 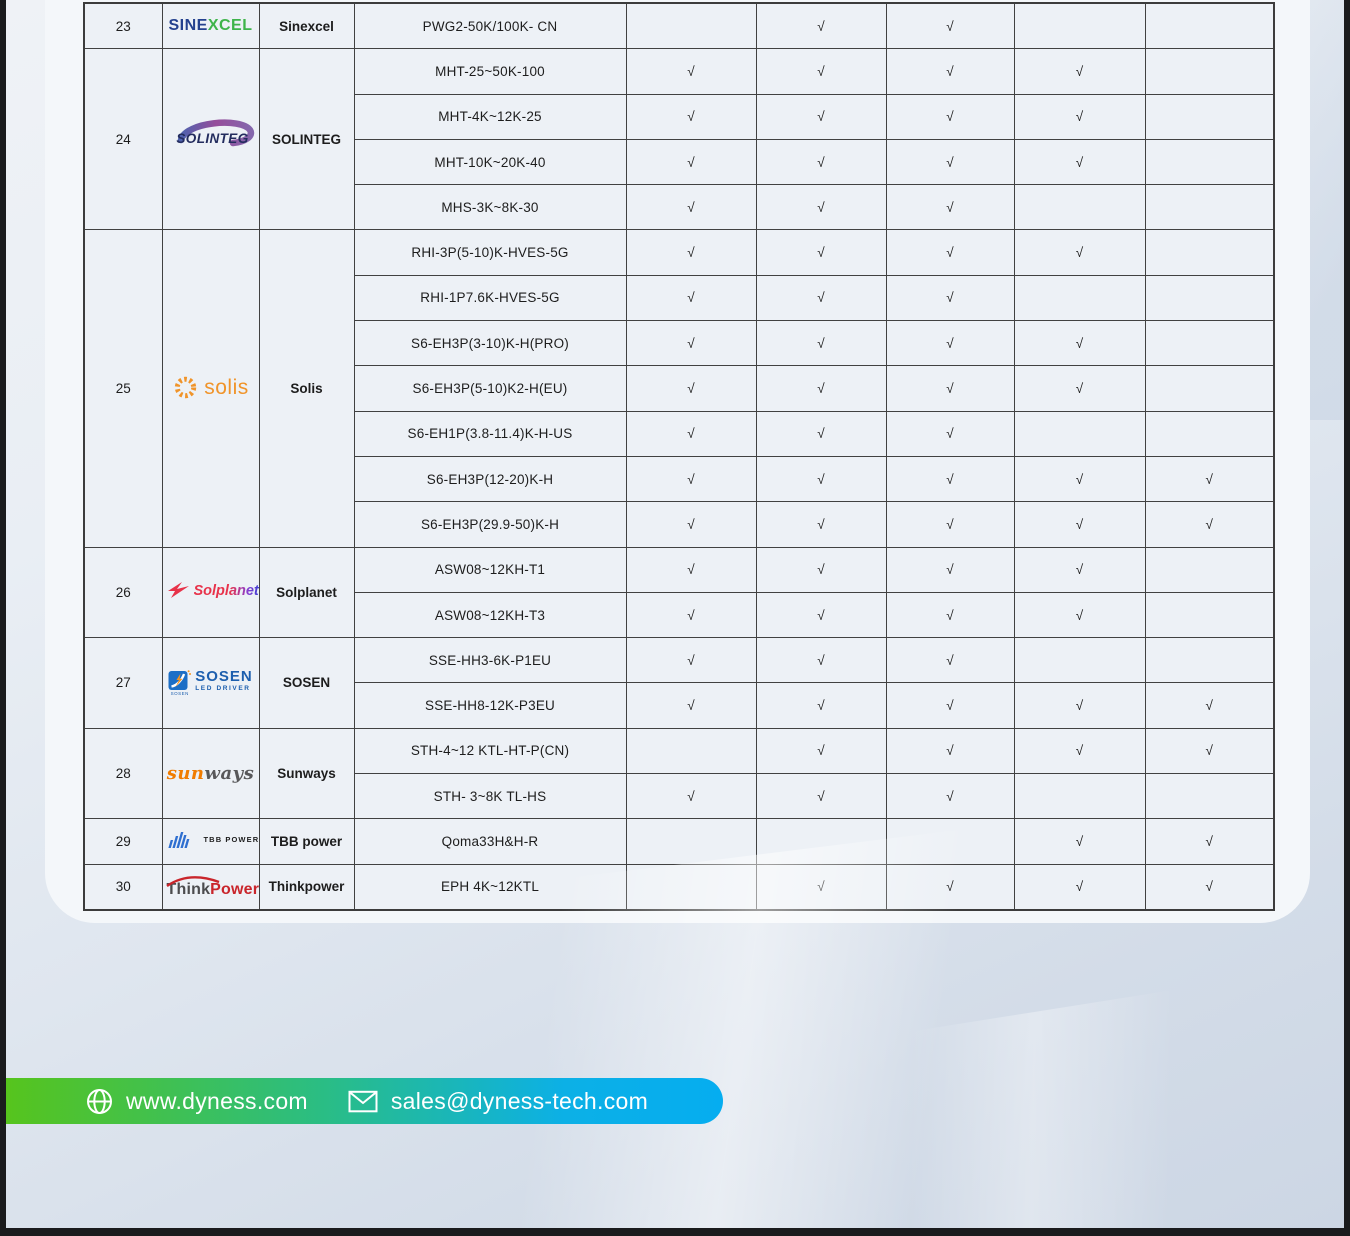 What do you see at coordinates (306, 773) in the screenshot?
I see `cell-brand-name: Sunways` at bounding box center [306, 773].